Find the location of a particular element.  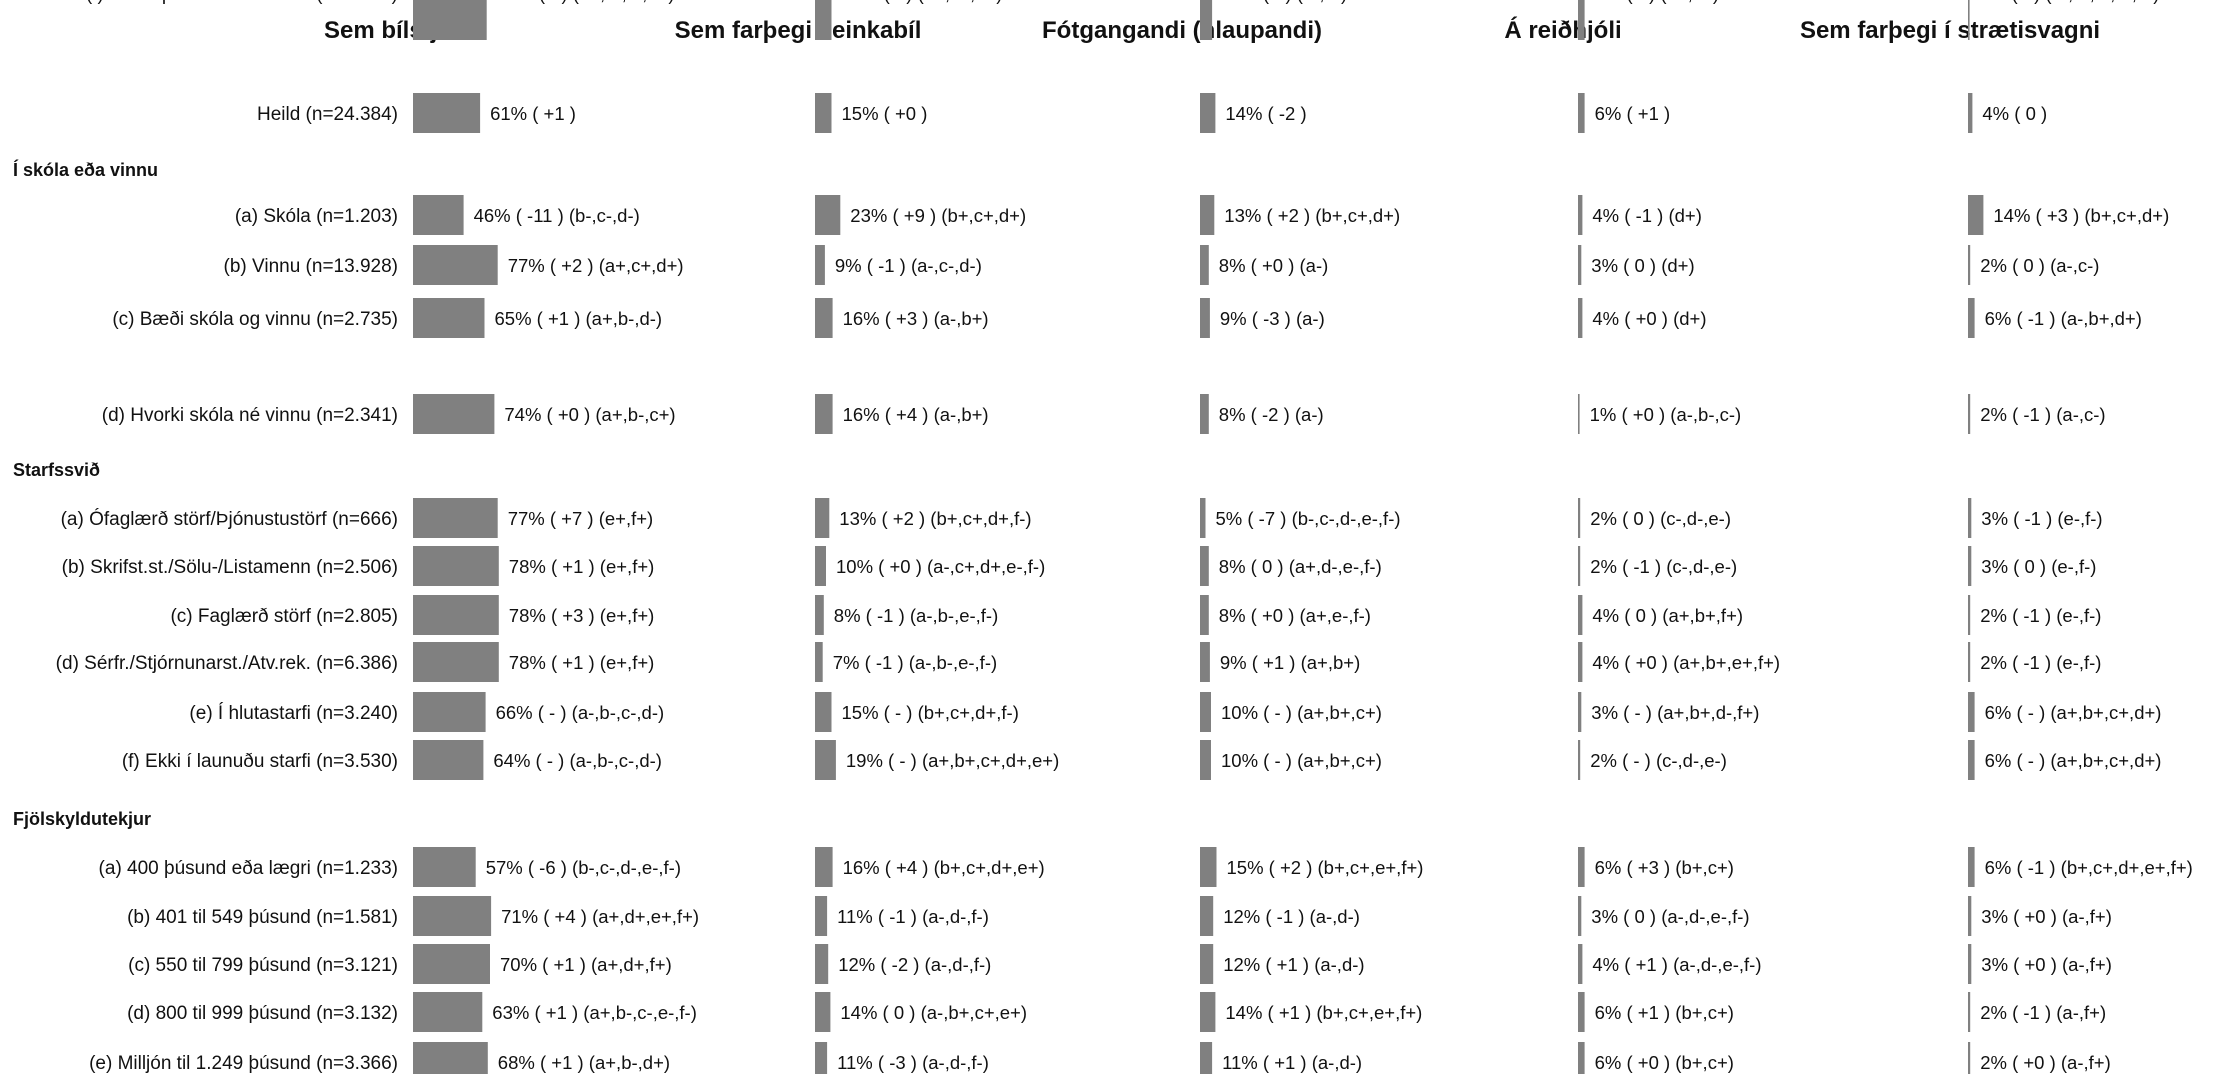

data-label: 23% ( +9 ) (b+,c+,d+) is located at coordinates (938, 215).